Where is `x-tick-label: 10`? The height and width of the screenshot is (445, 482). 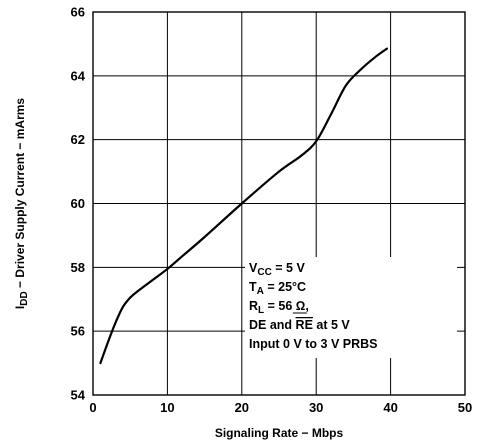 x-tick-label: 10 is located at coordinates (167, 407).